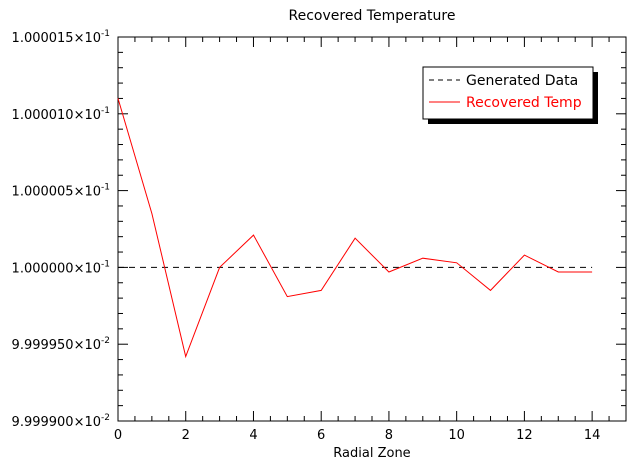 Image resolution: width=635 pixels, height=475 pixels. What do you see at coordinates (118, 435) in the screenshot?
I see `x-tick-label: 0` at bounding box center [118, 435].